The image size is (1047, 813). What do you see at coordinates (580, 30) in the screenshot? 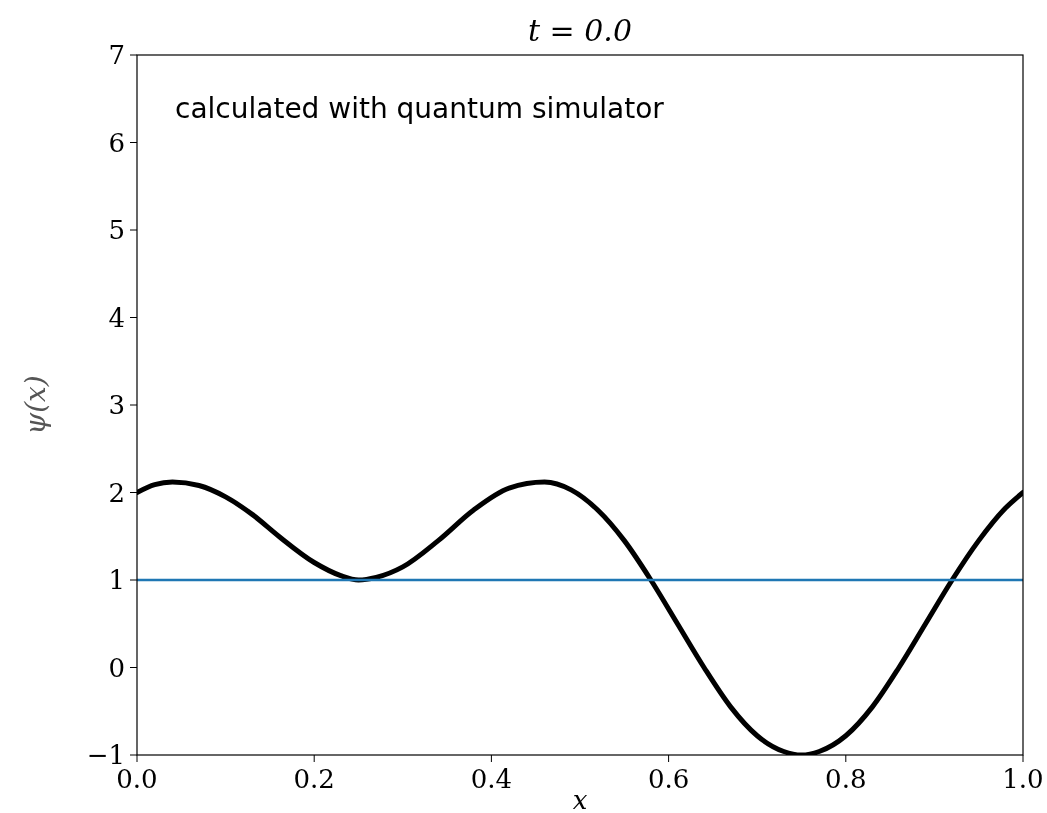
I see `chart-title: t = 0.0` at bounding box center [580, 30].